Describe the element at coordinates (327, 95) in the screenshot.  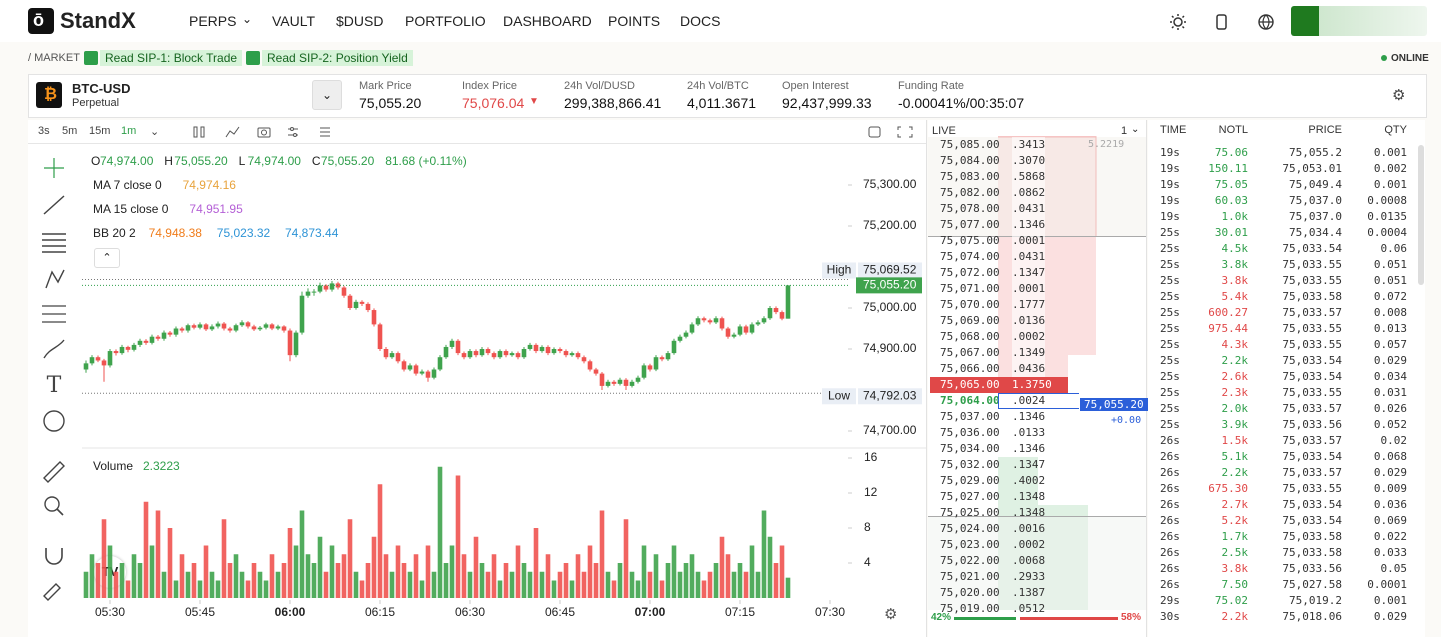
I see `symbol-dropdown: ⌄` at that location.